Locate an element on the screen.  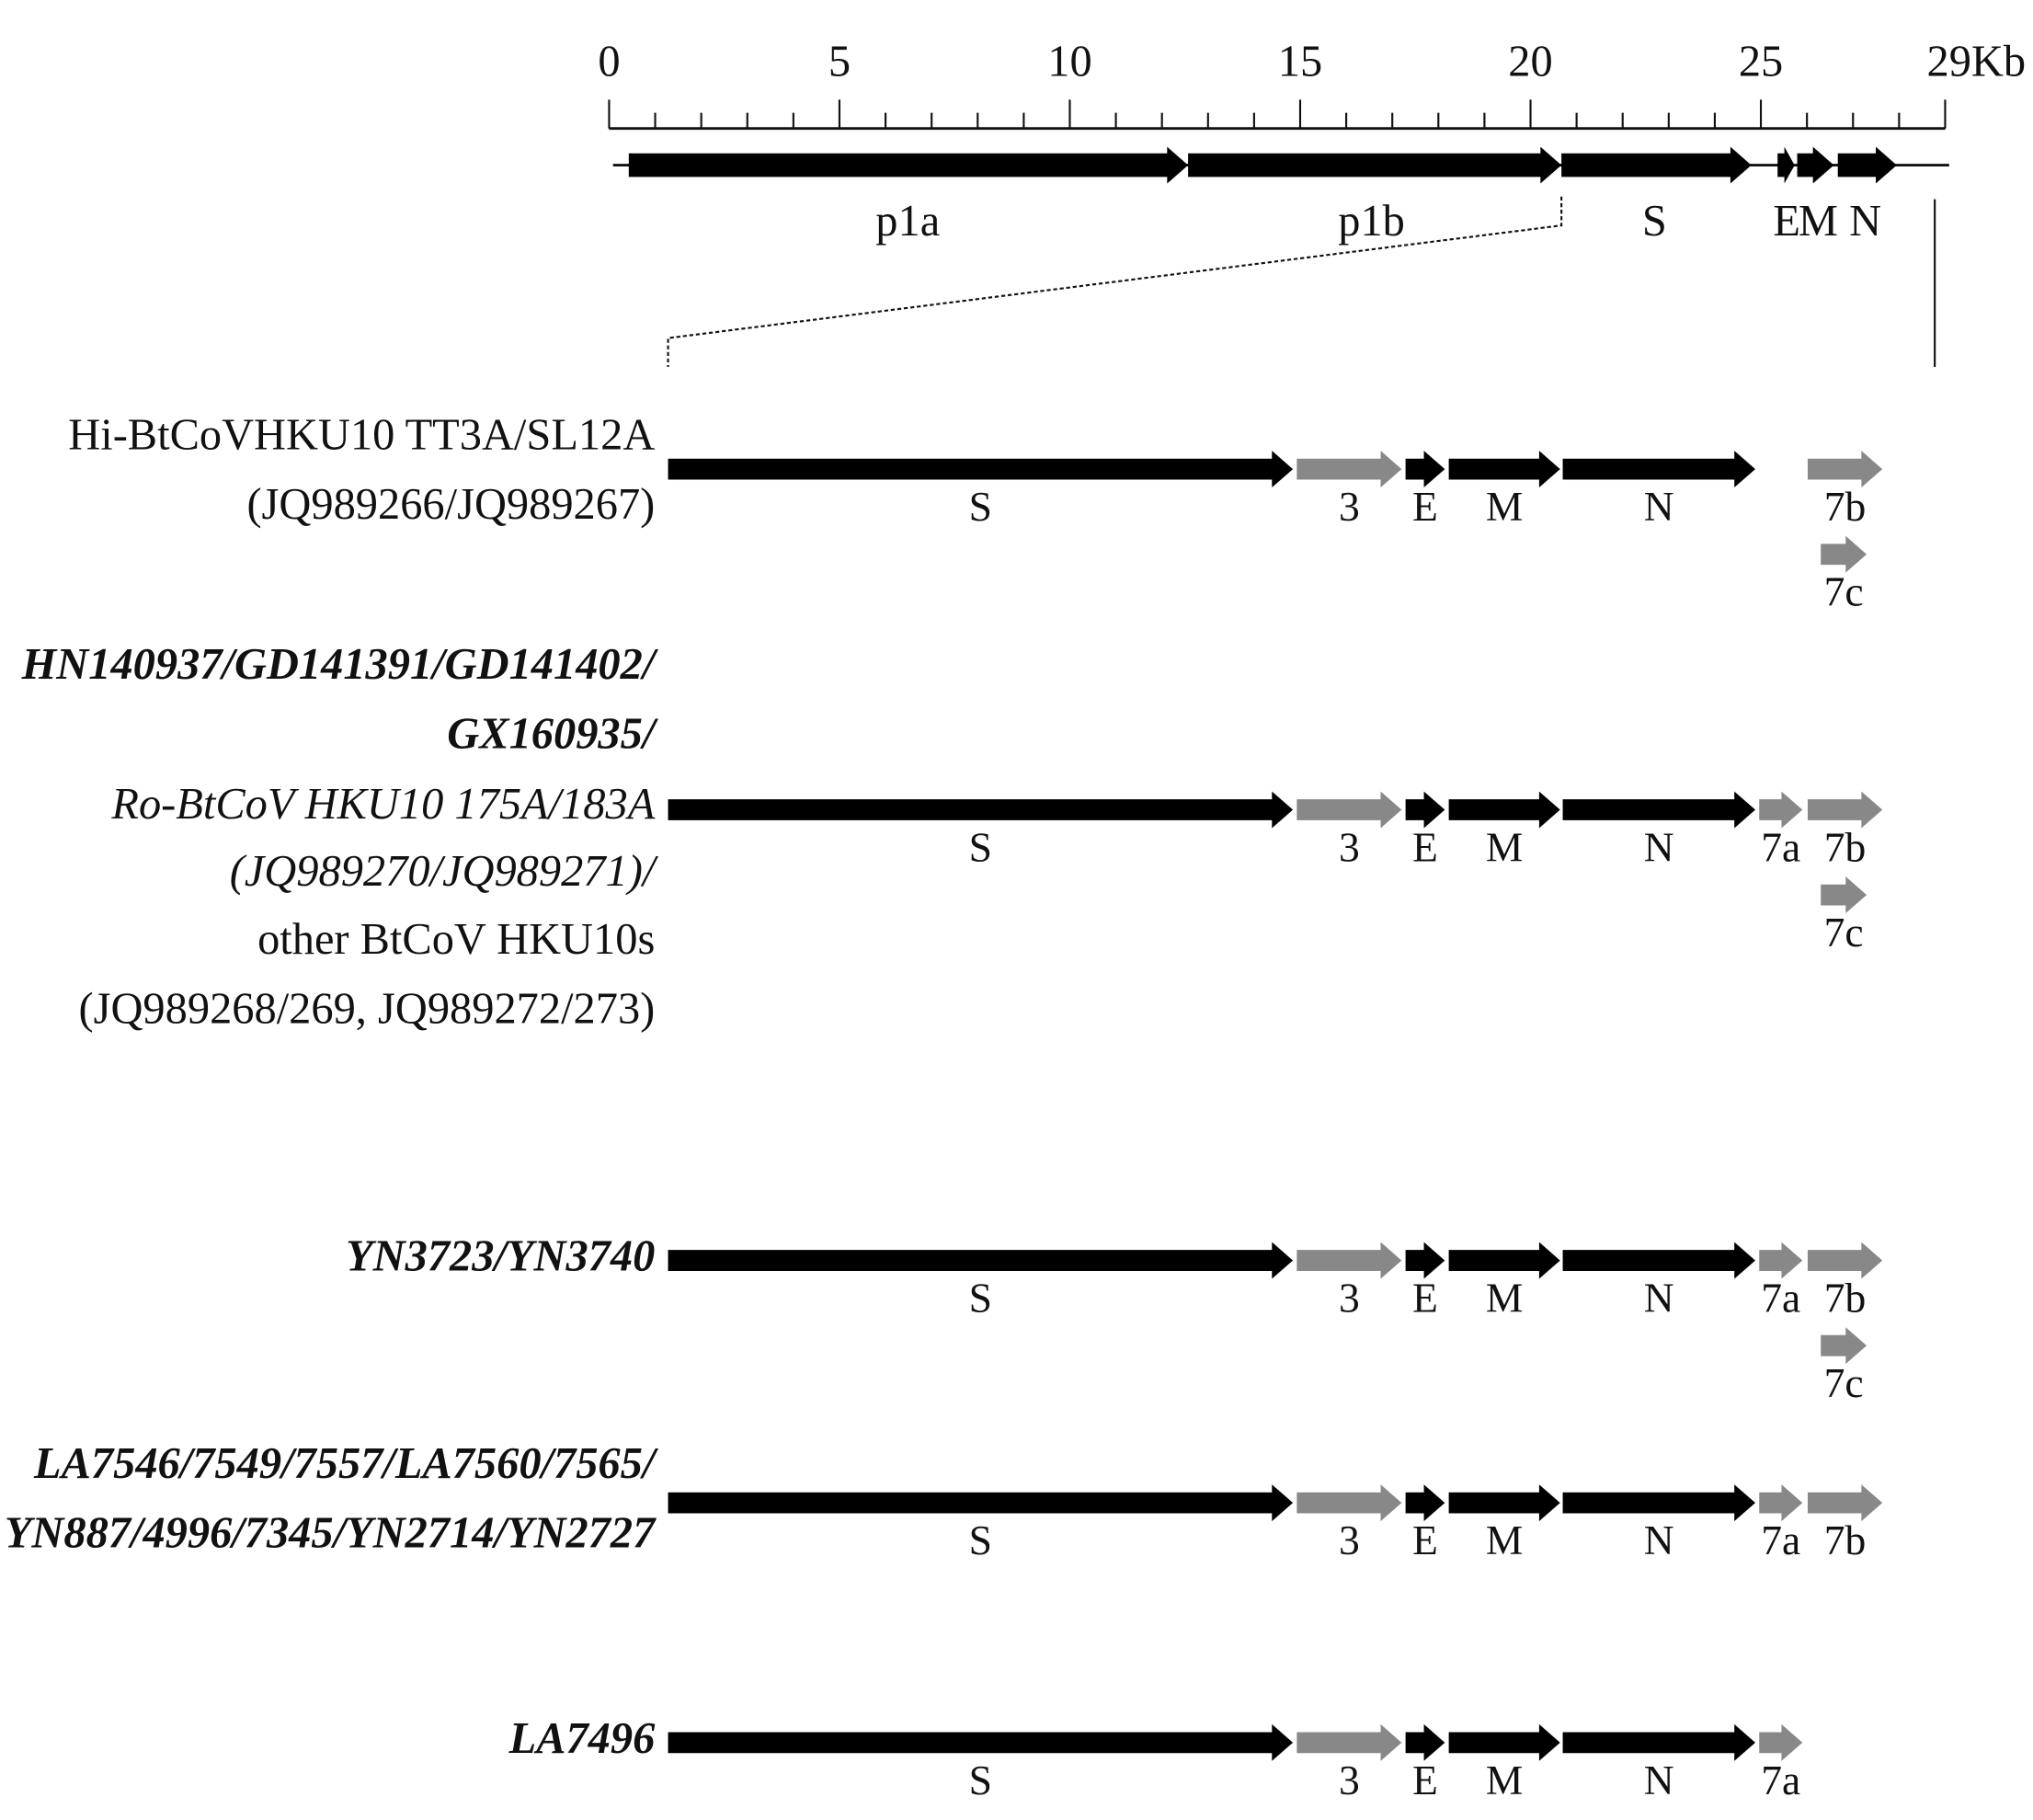
row-label: Ro-BtCoV HKU10 175A/183A is located at coordinates (382, 804).